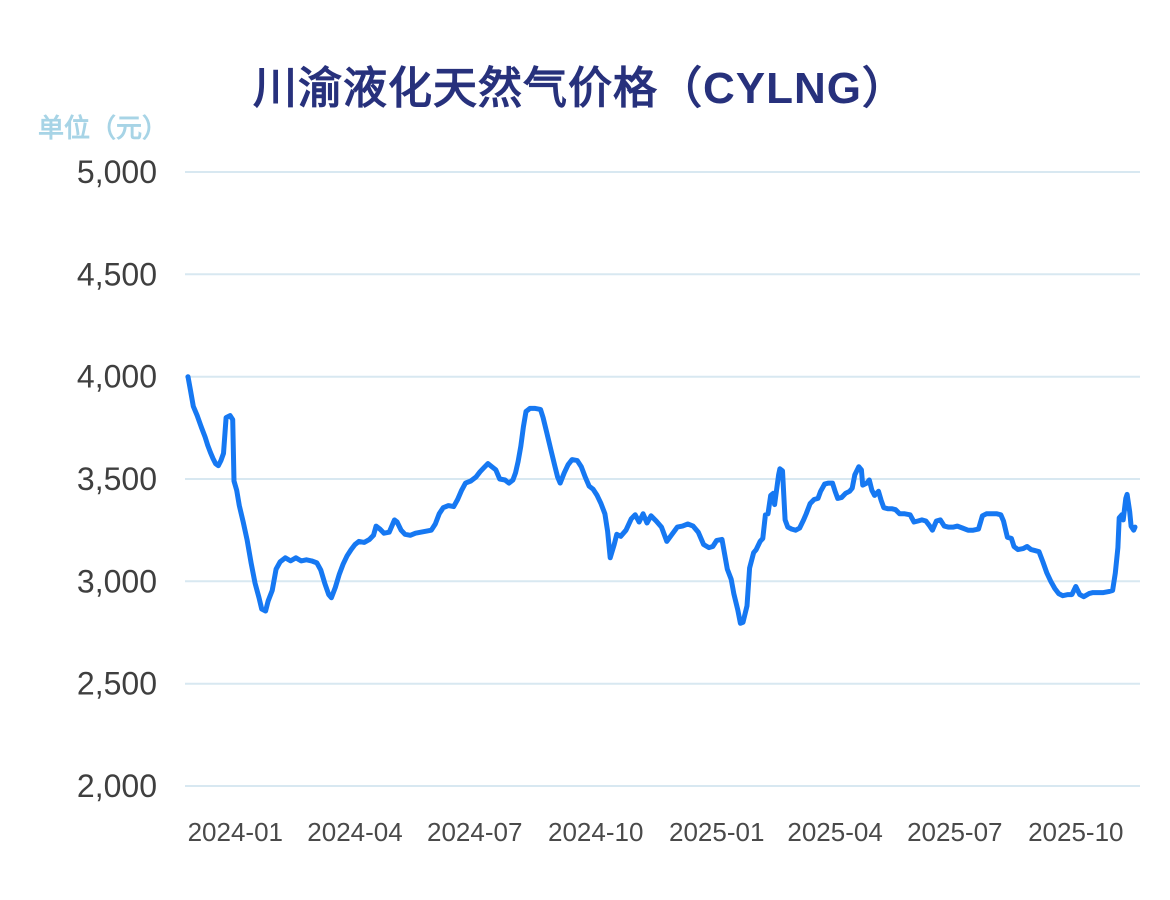 The image size is (1170, 900). I want to click on y-axis-tick-label: 4,500, so click(117, 274).